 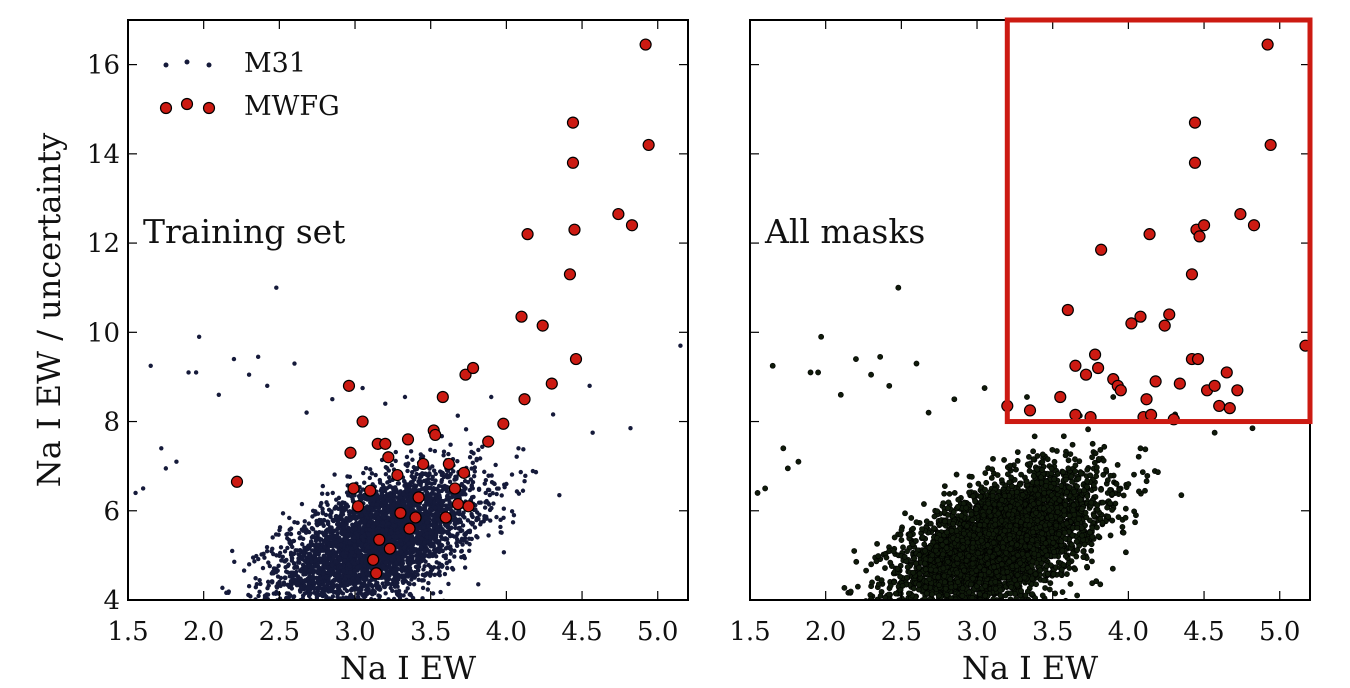 What do you see at coordinates (103, 244) in the screenshot?
I see `y-tick-label: 12` at bounding box center [103, 244].